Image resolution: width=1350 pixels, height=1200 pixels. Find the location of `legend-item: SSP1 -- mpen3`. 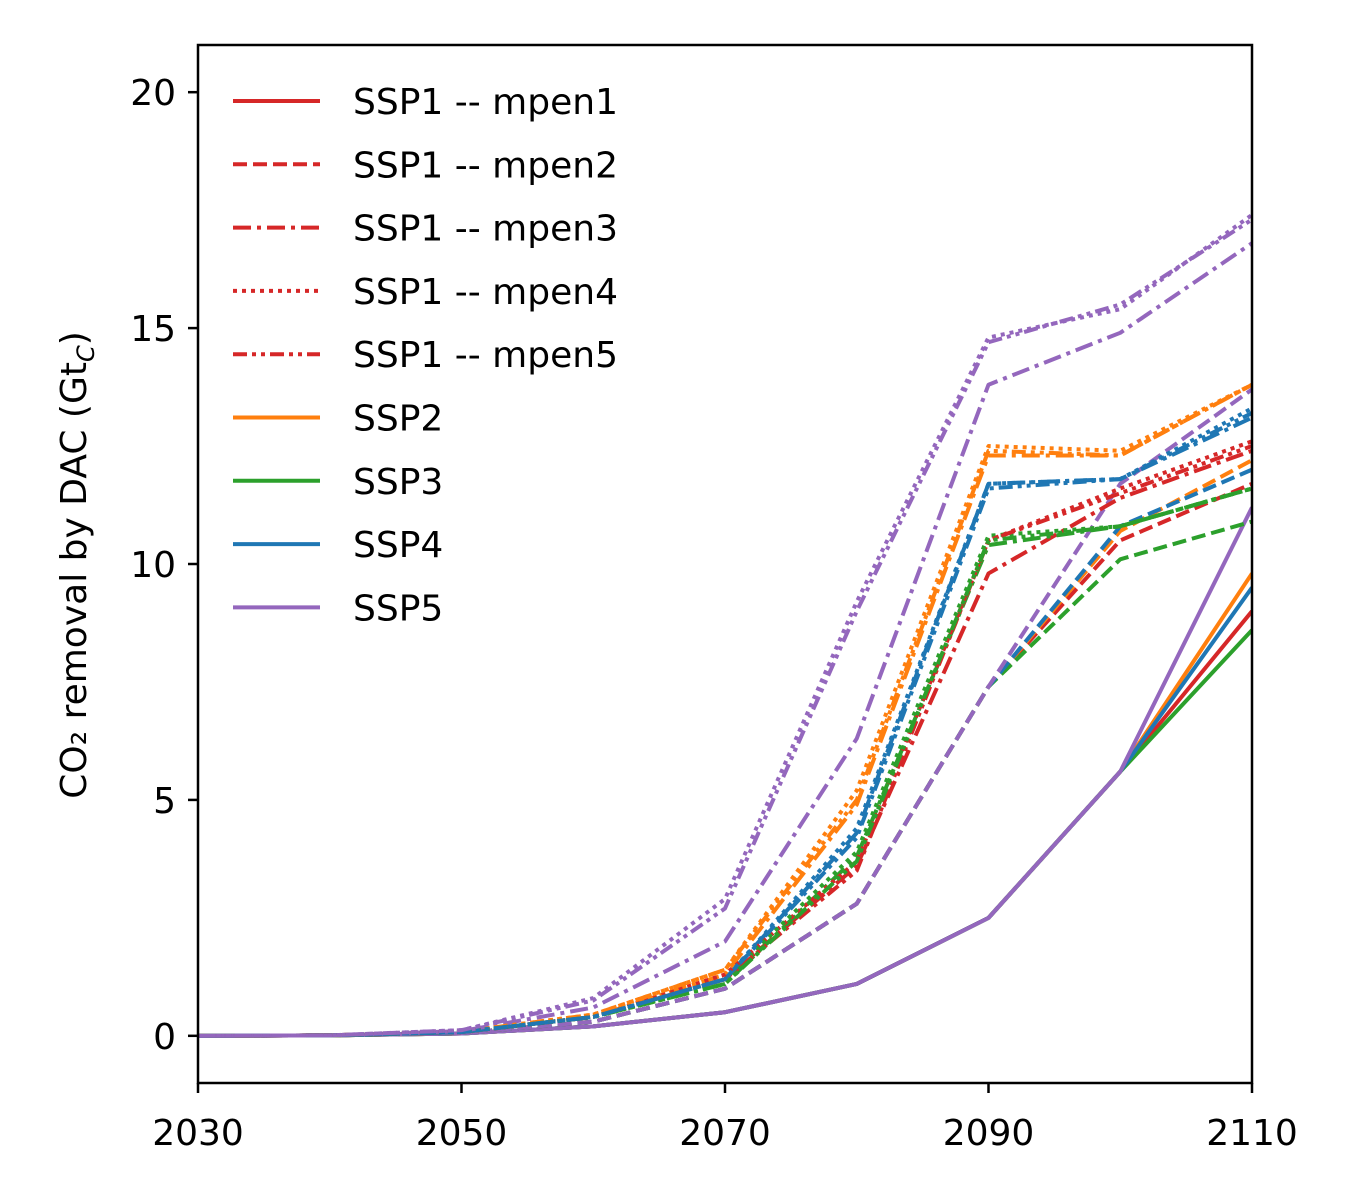

legend-item: SSP1 -- mpen3 is located at coordinates (425, 229).